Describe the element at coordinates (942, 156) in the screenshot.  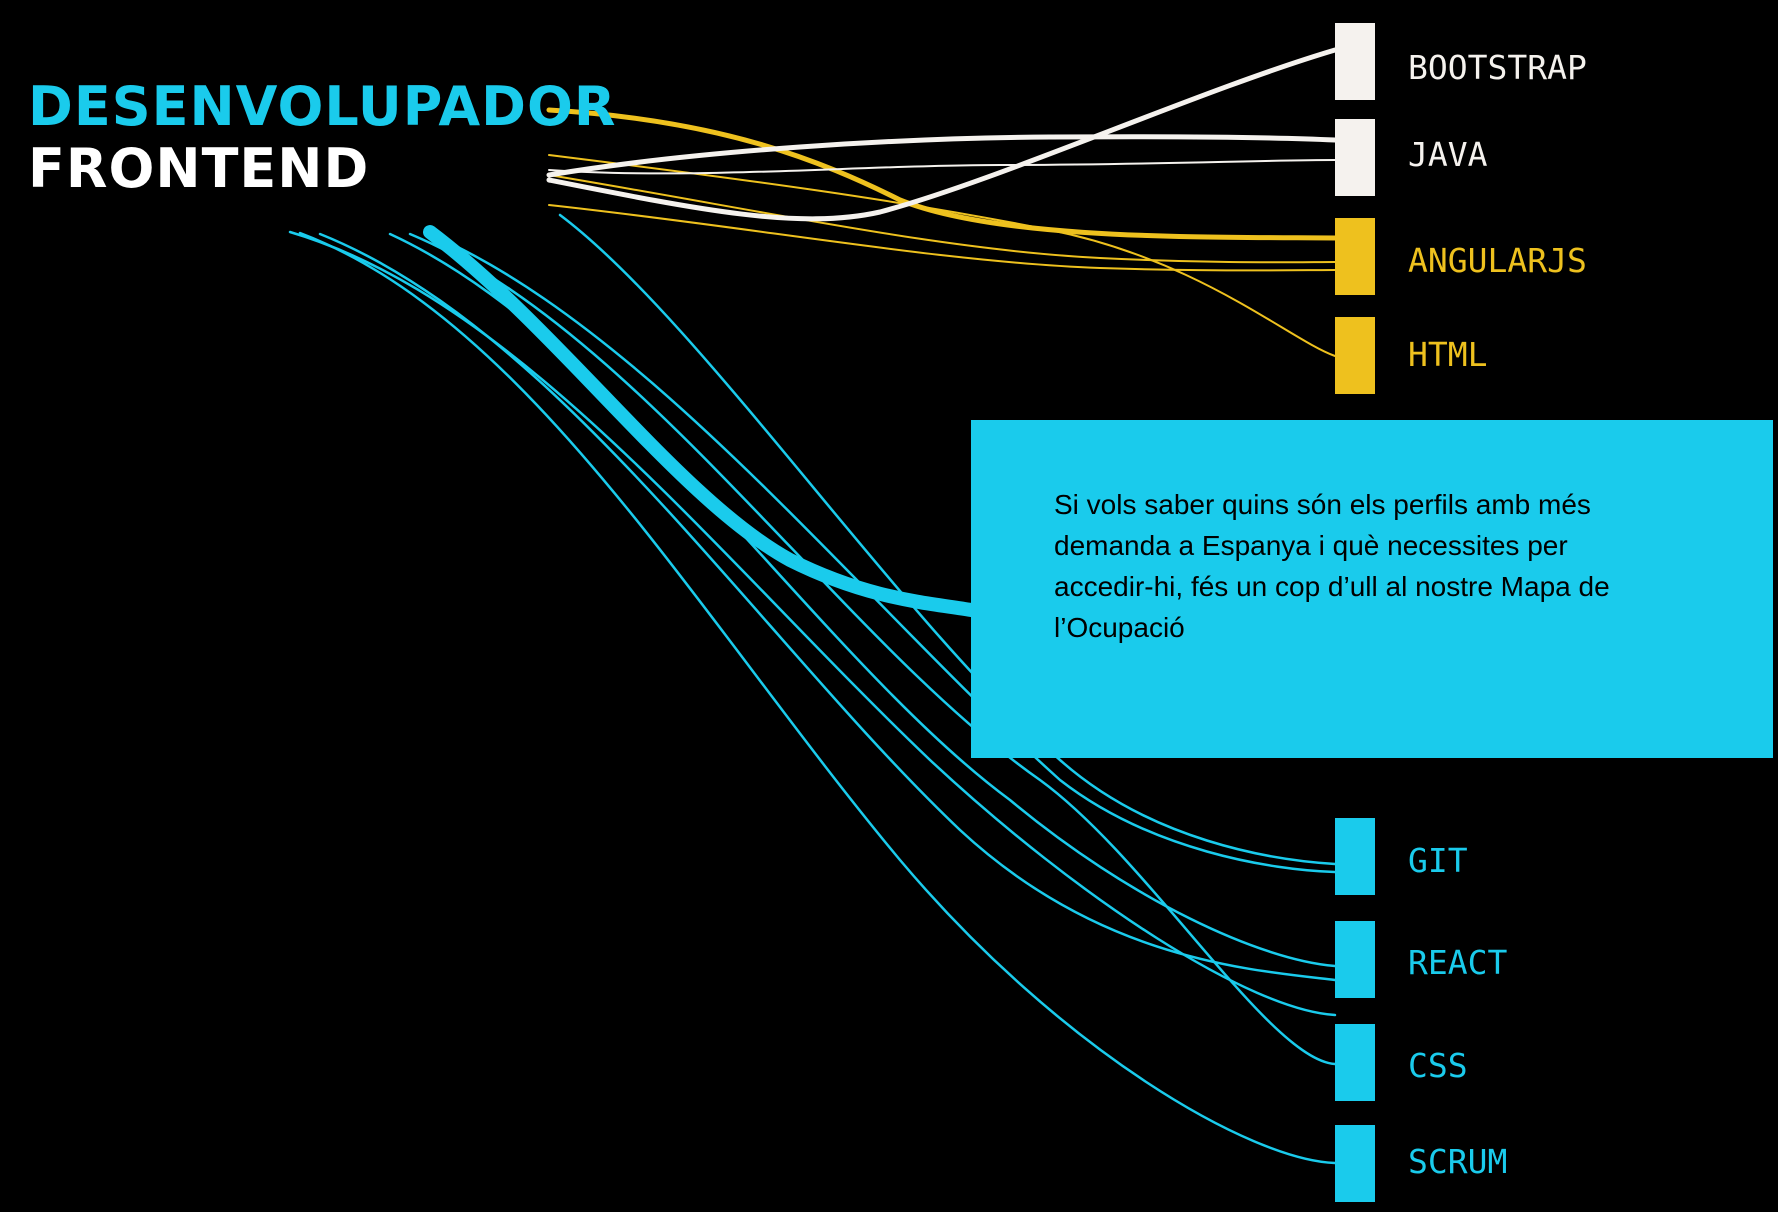
I see `link-java-main` at that location.